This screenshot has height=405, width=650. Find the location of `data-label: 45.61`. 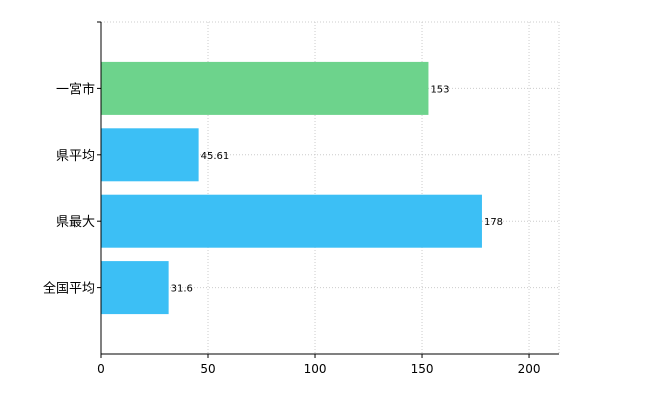

data-label: 45.61 is located at coordinates (215, 156).